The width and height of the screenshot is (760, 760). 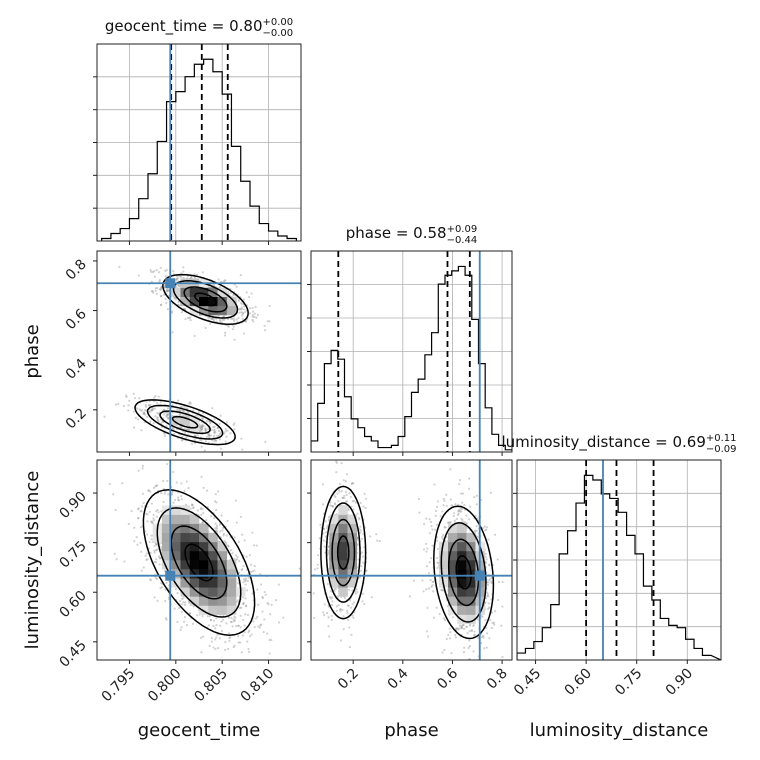 I want to click on hist-outline-phase, so click(x=411, y=358).